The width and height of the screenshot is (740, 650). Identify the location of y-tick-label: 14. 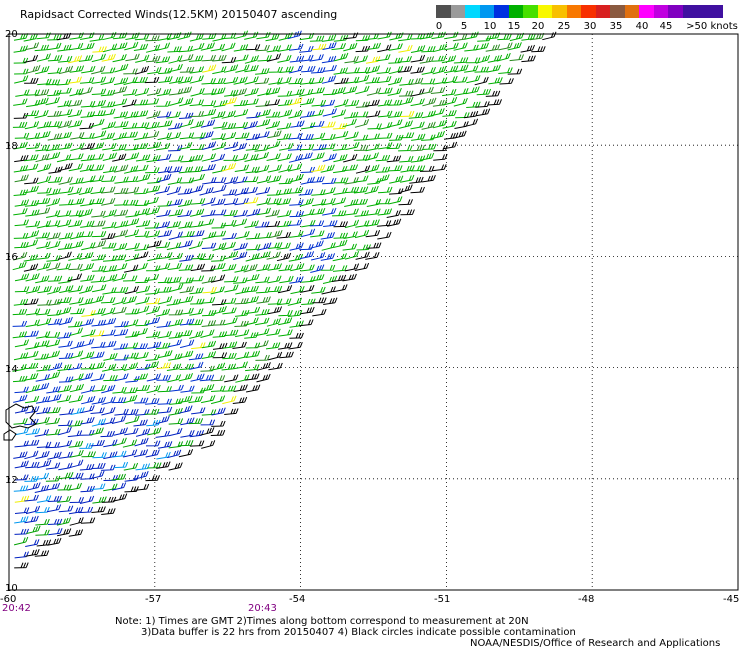
(11, 369).